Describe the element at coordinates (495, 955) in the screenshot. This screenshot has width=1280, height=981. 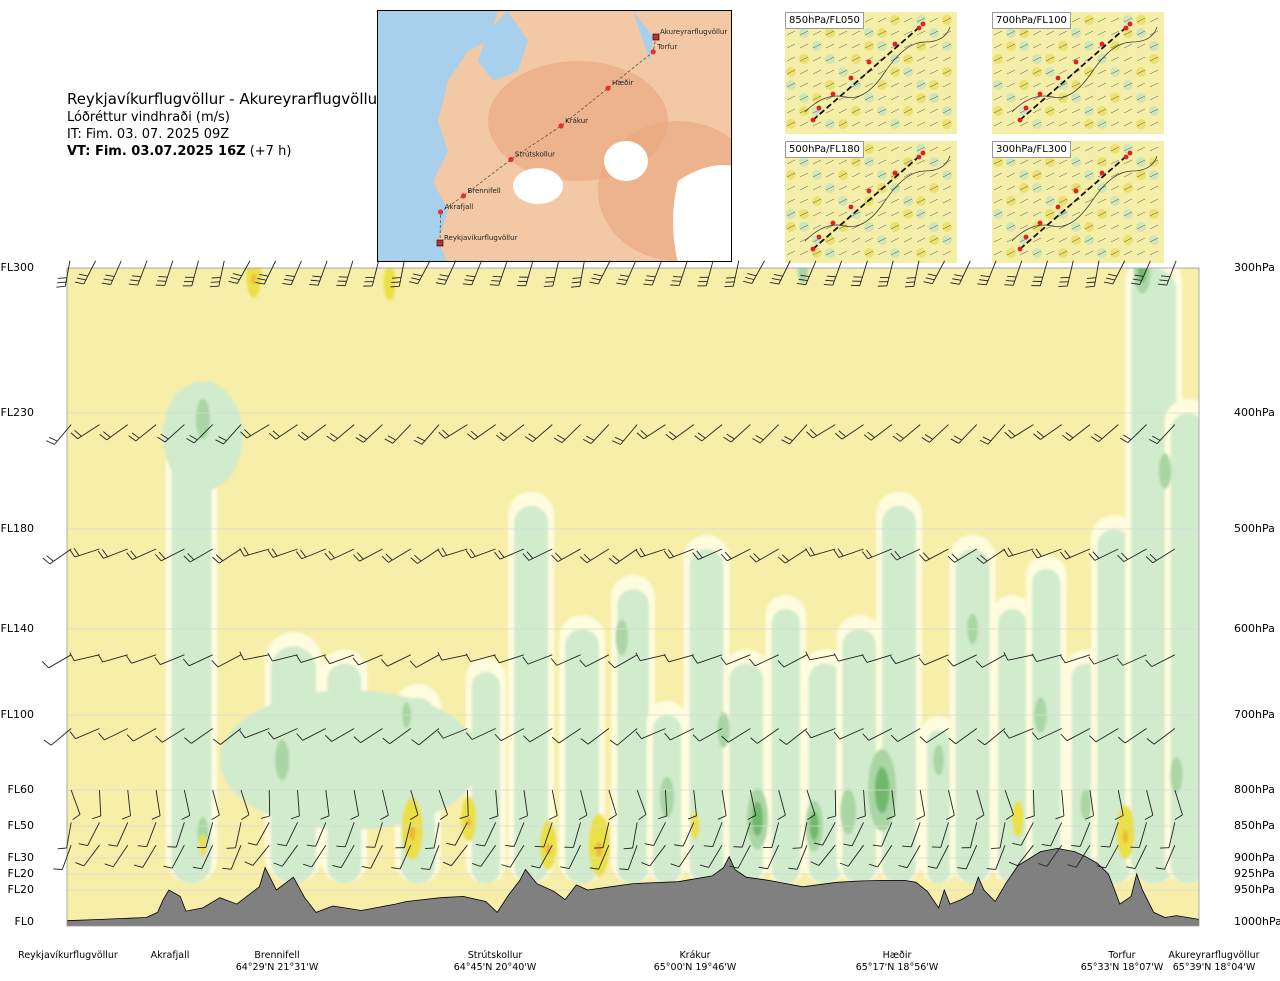
I see `station-name: Strútskollur` at that location.